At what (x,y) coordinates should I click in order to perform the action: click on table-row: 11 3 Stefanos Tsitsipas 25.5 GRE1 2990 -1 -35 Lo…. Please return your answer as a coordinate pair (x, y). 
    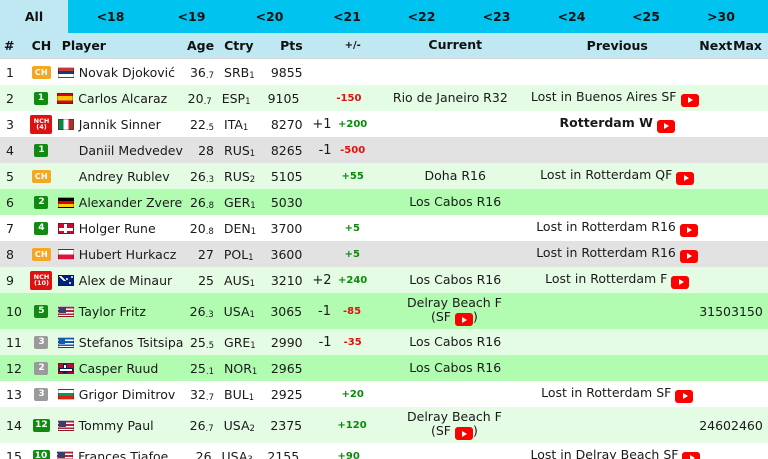
    Looking at the image, I should click on (384, 342).